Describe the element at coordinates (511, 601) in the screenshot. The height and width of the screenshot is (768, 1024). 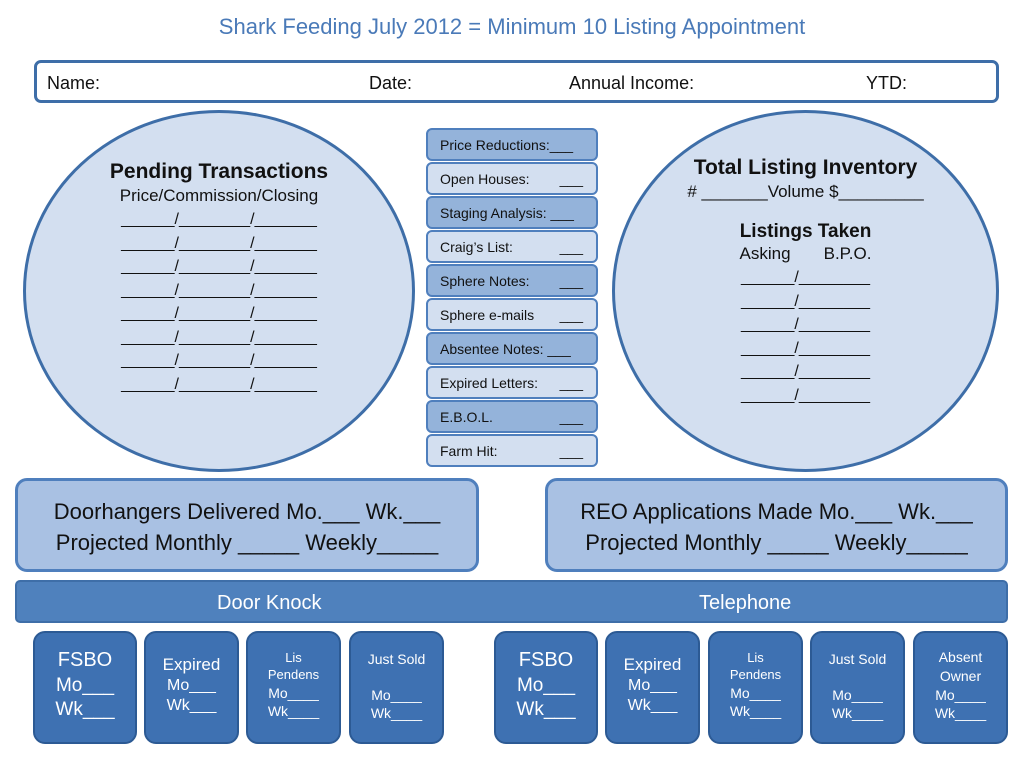
I see `category-band: Door Knock Telephone` at that location.